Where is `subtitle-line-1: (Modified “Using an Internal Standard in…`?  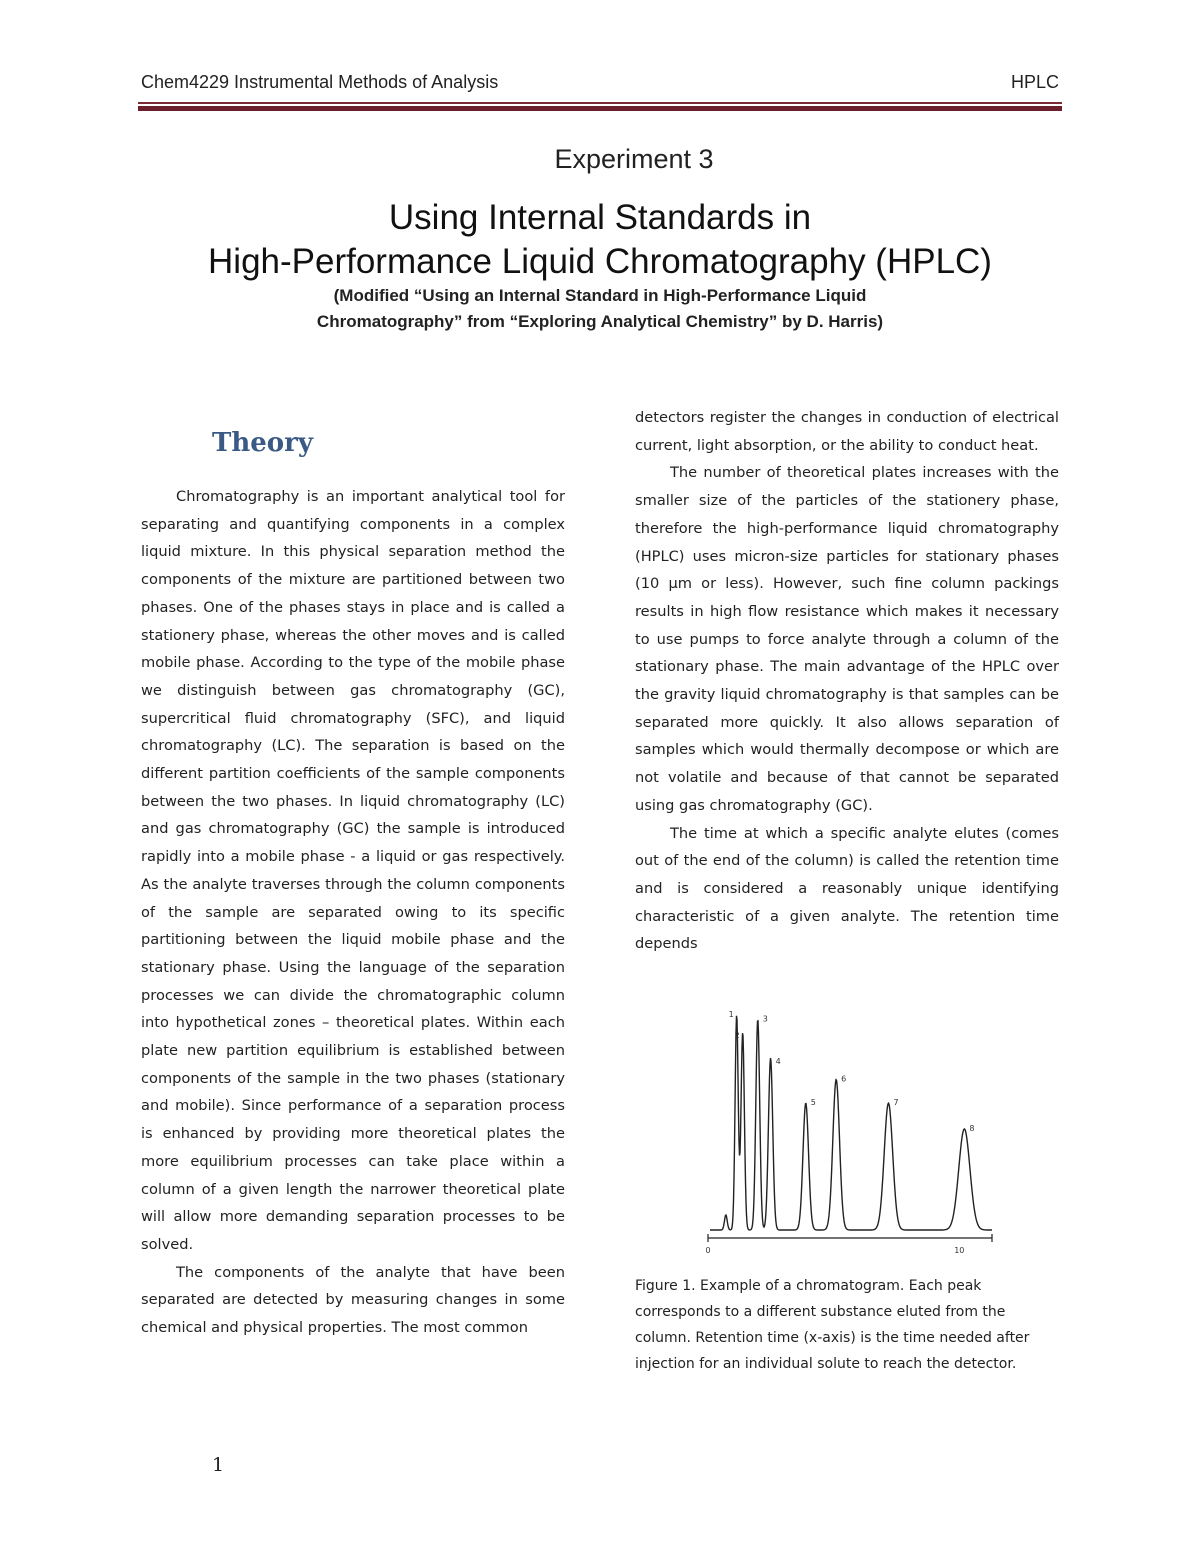
subtitle-line-1: (Modified “Using an Internal Standard in… is located at coordinates (600, 295).